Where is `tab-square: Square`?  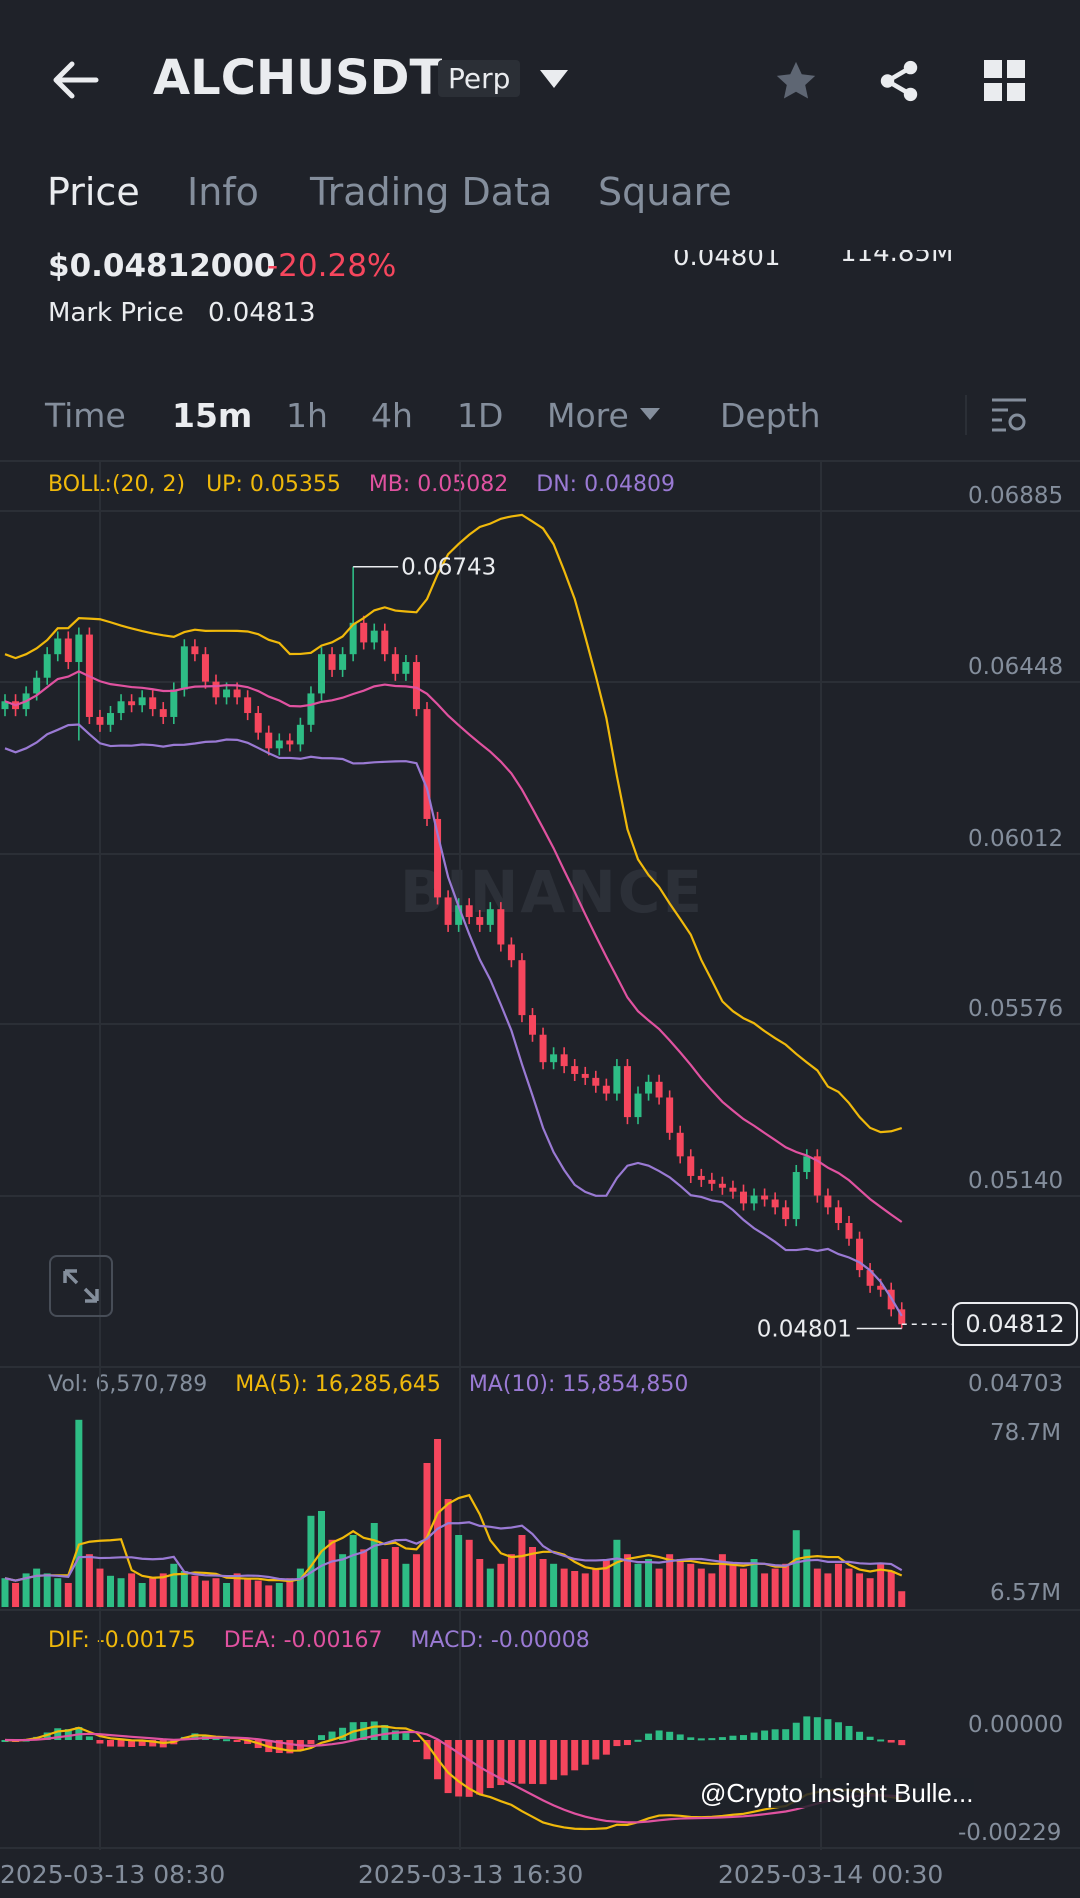 tab-square: Square is located at coordinates (665, 192).